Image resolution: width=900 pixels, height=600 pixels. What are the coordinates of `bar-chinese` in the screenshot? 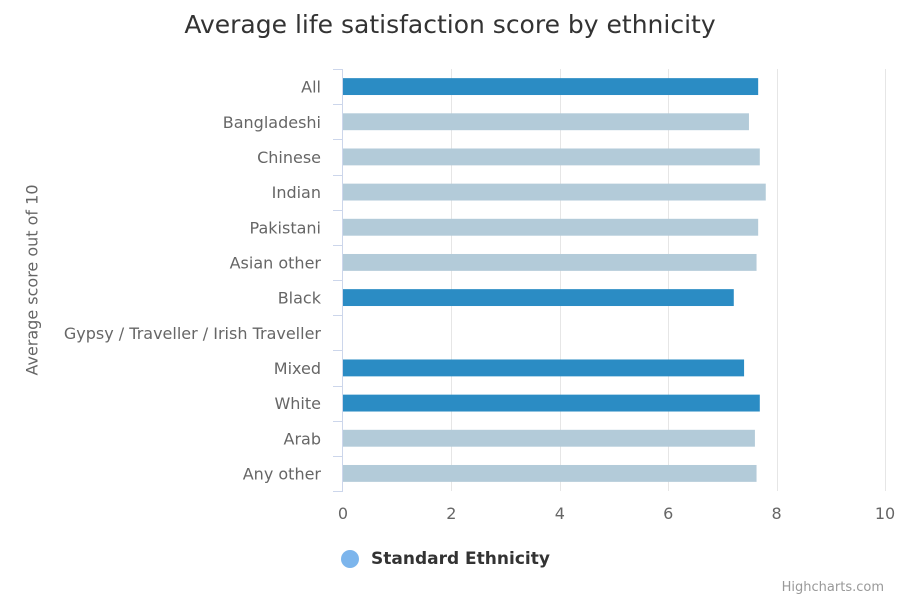 It's located at (551, 157).